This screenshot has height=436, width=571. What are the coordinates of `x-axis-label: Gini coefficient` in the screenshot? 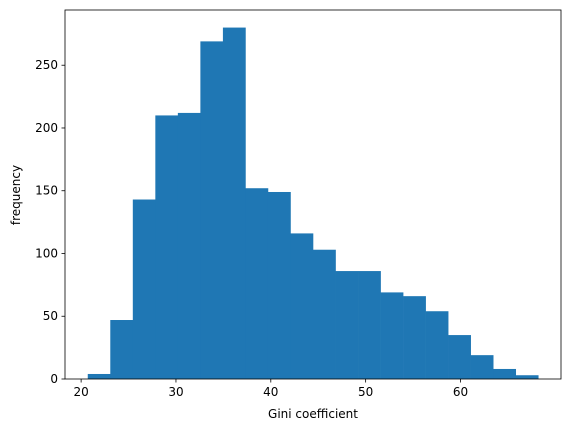 It's located at (313, 414).